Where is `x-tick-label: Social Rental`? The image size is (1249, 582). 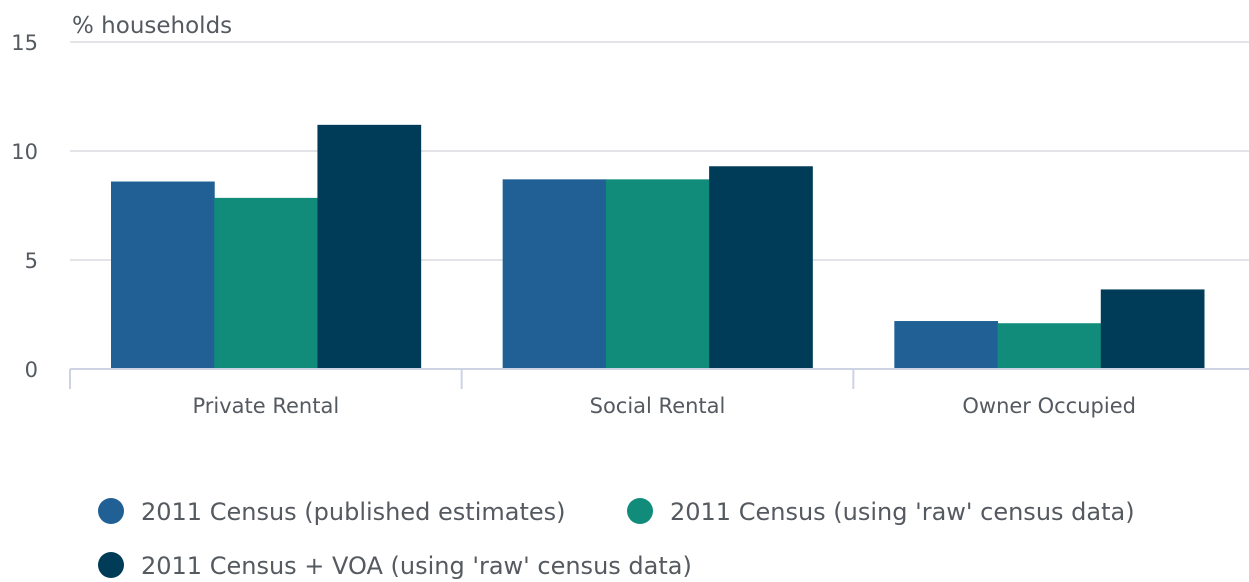
x-tick-label: Social Rental is located at coordinates (658, 406).